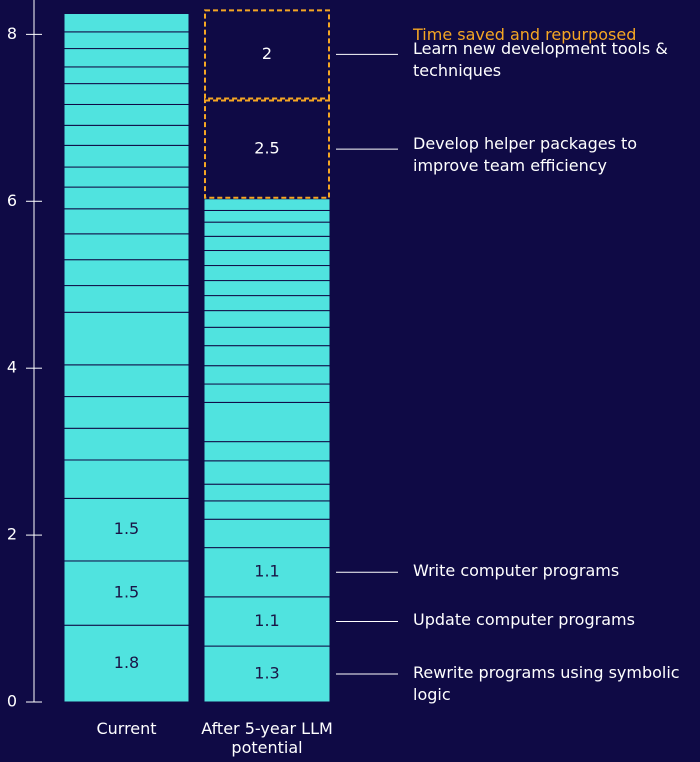  I want to click on segment-label: 1.8, so click(126, 662).